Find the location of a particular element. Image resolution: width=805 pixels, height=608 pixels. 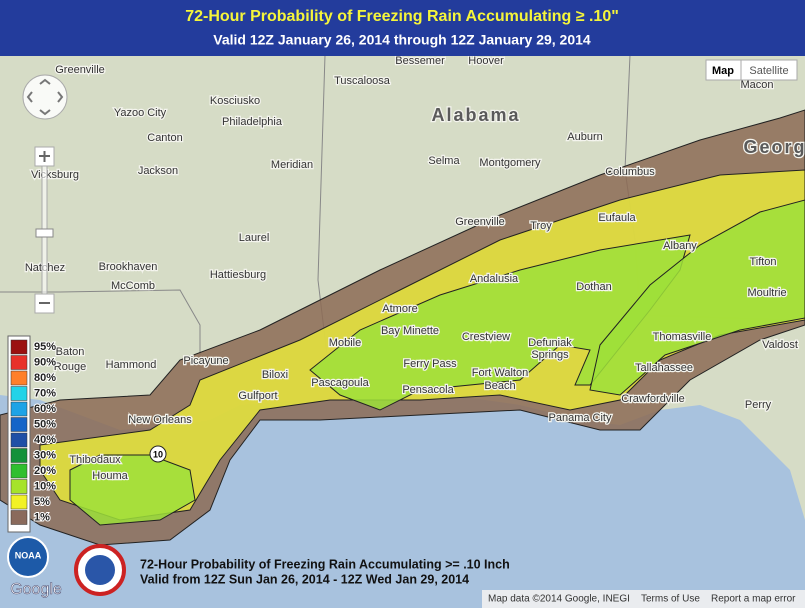

legend: 95% 90% 80% 70% 60% 50% 40% 30% 20% 10% 5% 1% is located at coordinates (32, 434).